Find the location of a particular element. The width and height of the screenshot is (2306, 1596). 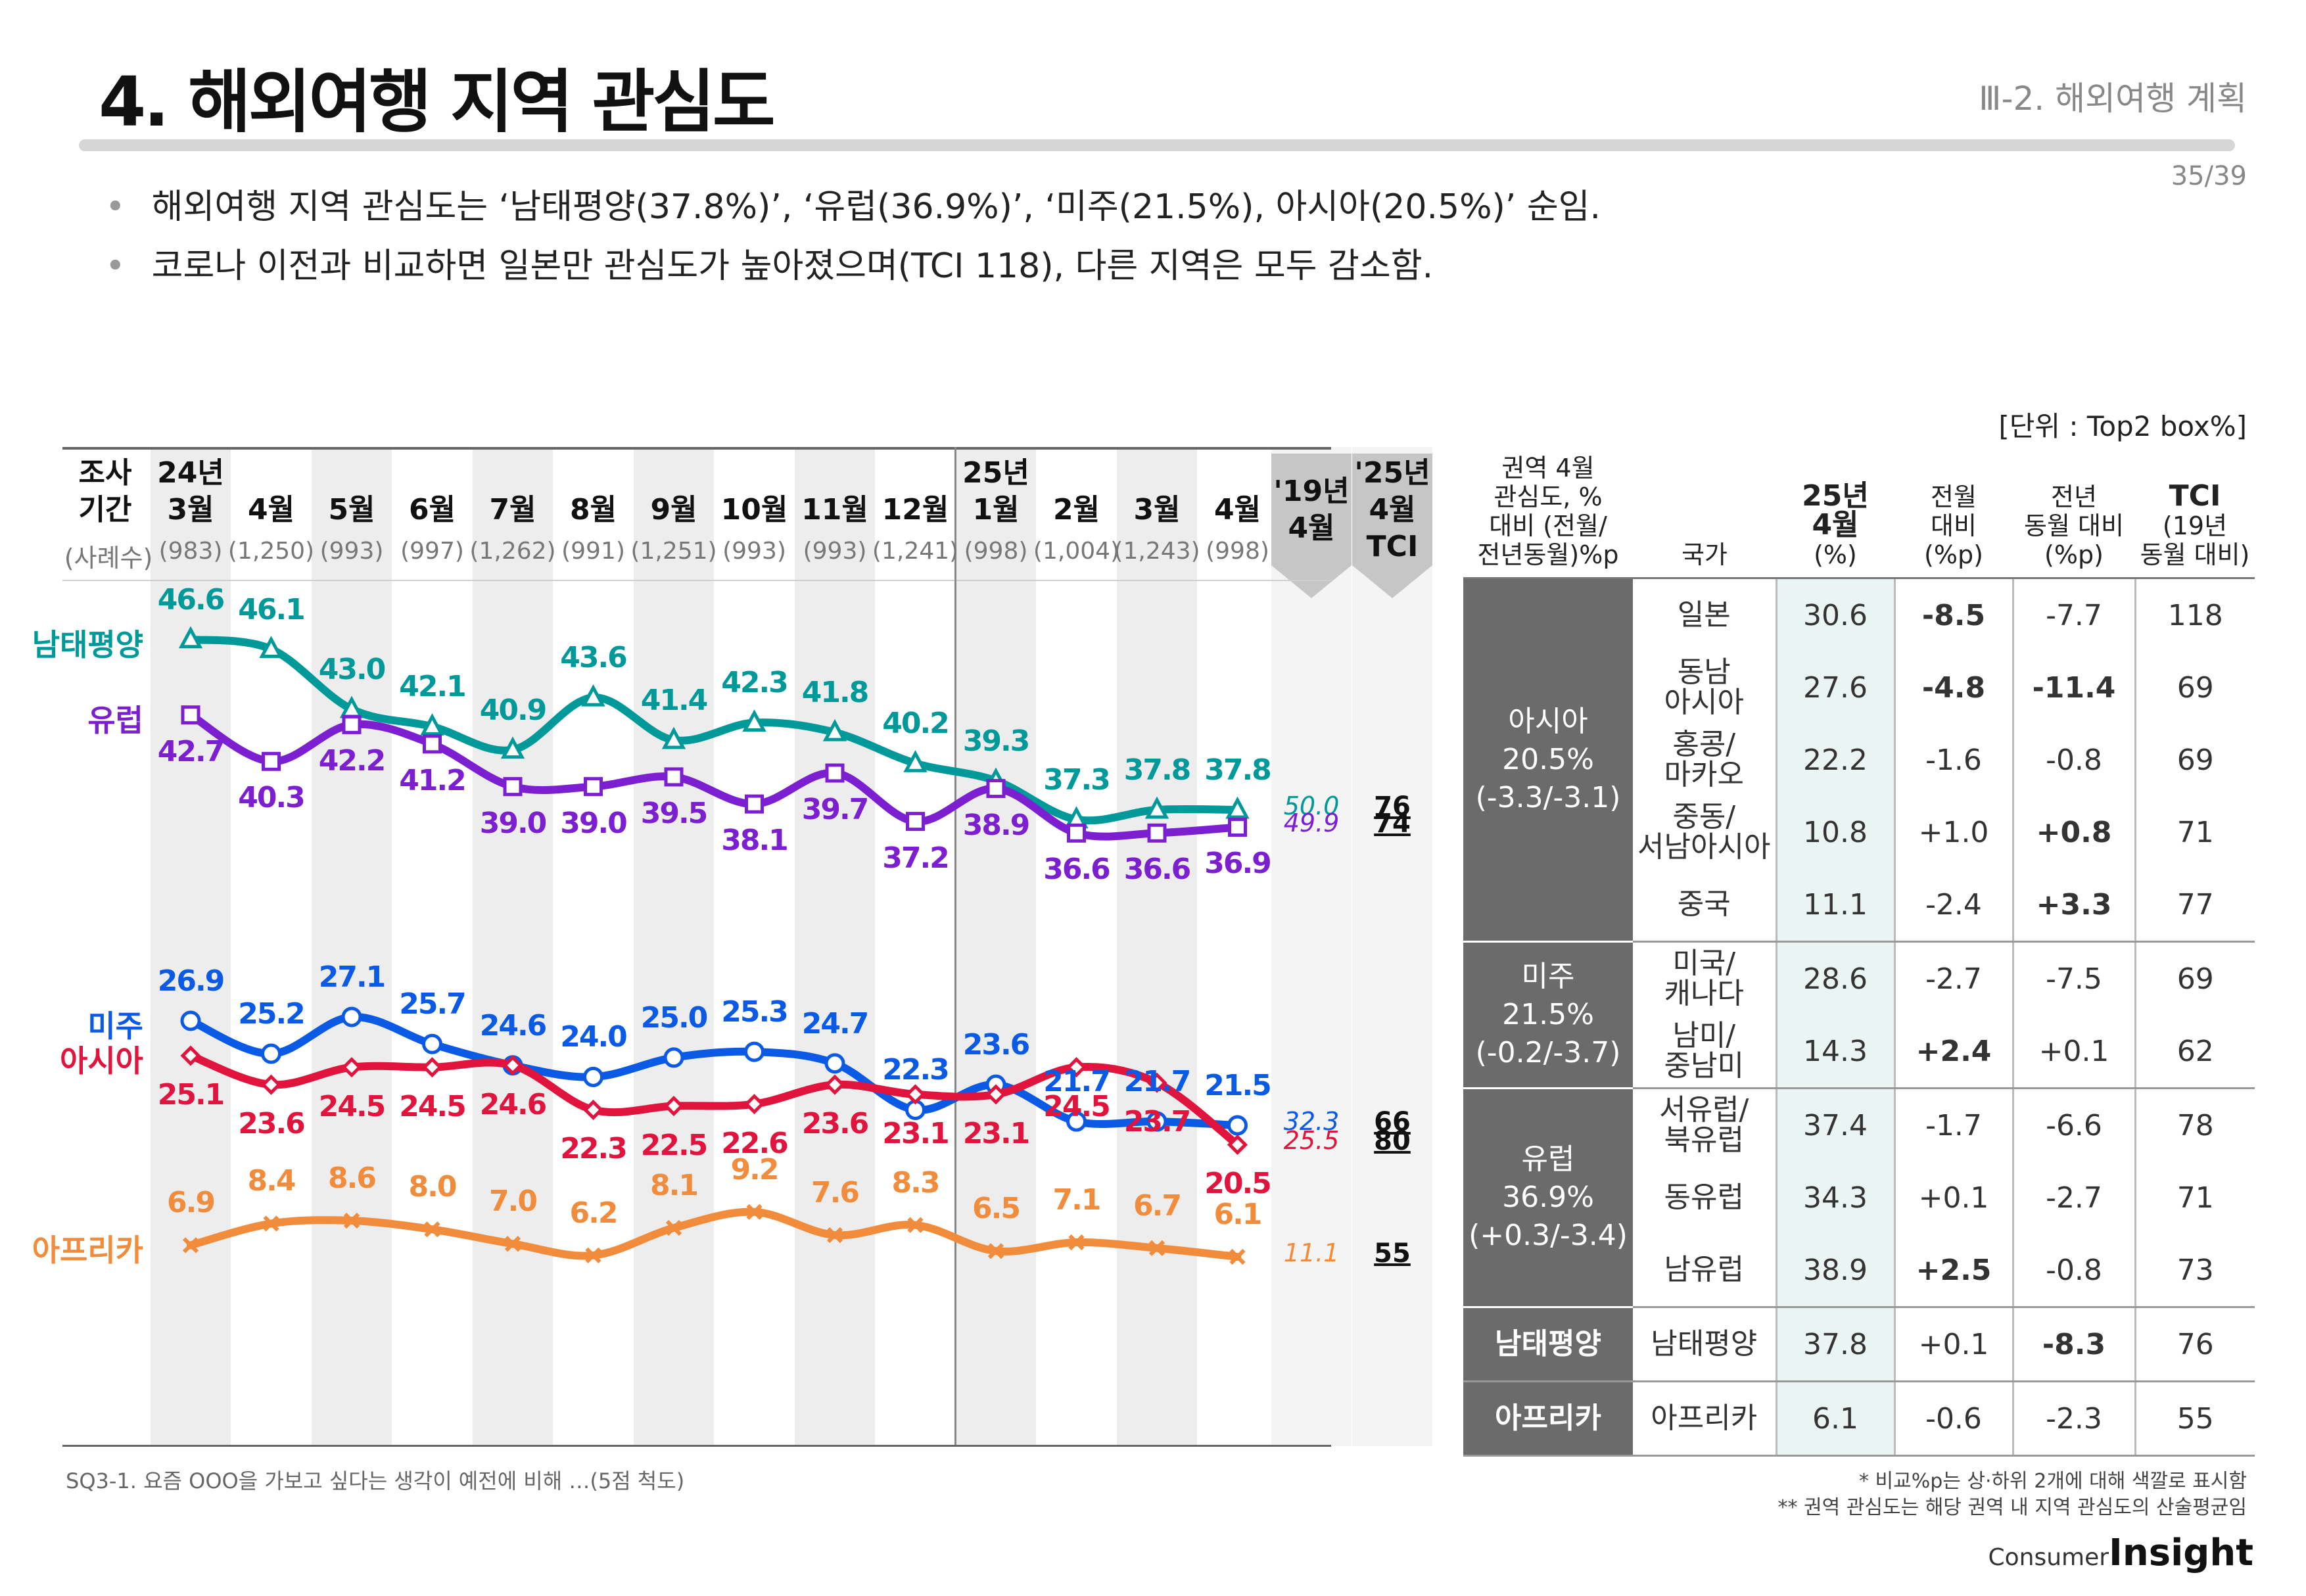

sample-size: (983) is located at coordinates (190, 551).